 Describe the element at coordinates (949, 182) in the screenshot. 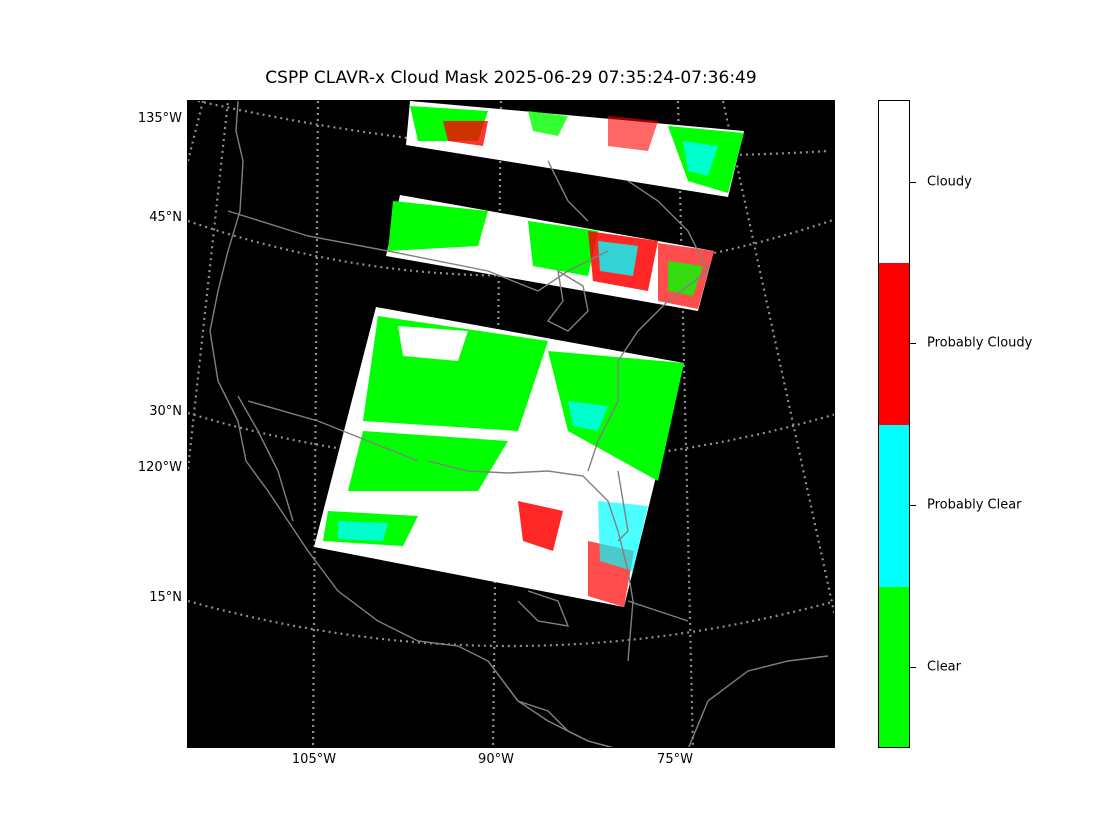

I see `colorbar-label-cloudy: Cloudy` at that location.